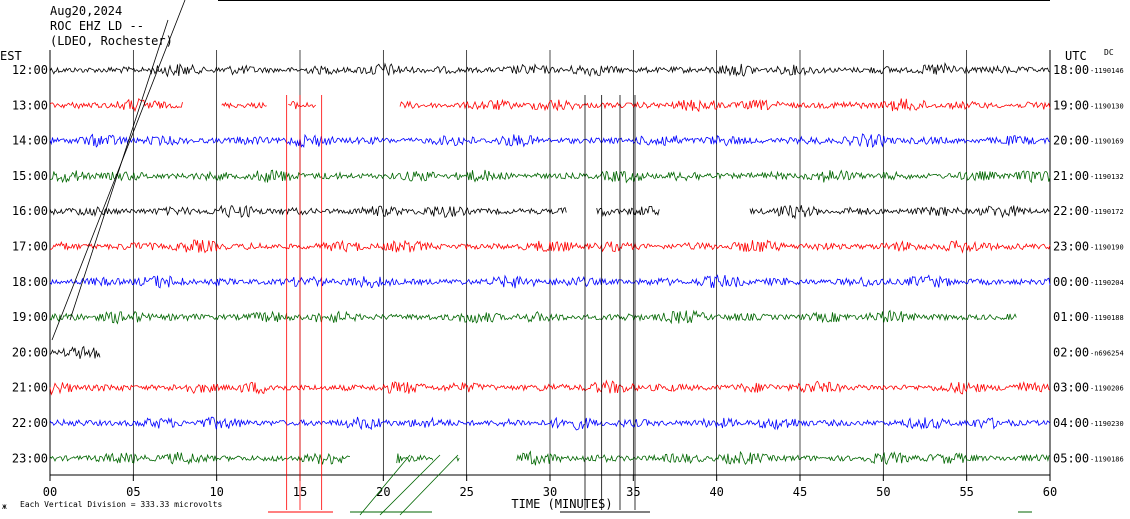  I want to click on dc-offset-value: -n696254, so click(1107, 353).